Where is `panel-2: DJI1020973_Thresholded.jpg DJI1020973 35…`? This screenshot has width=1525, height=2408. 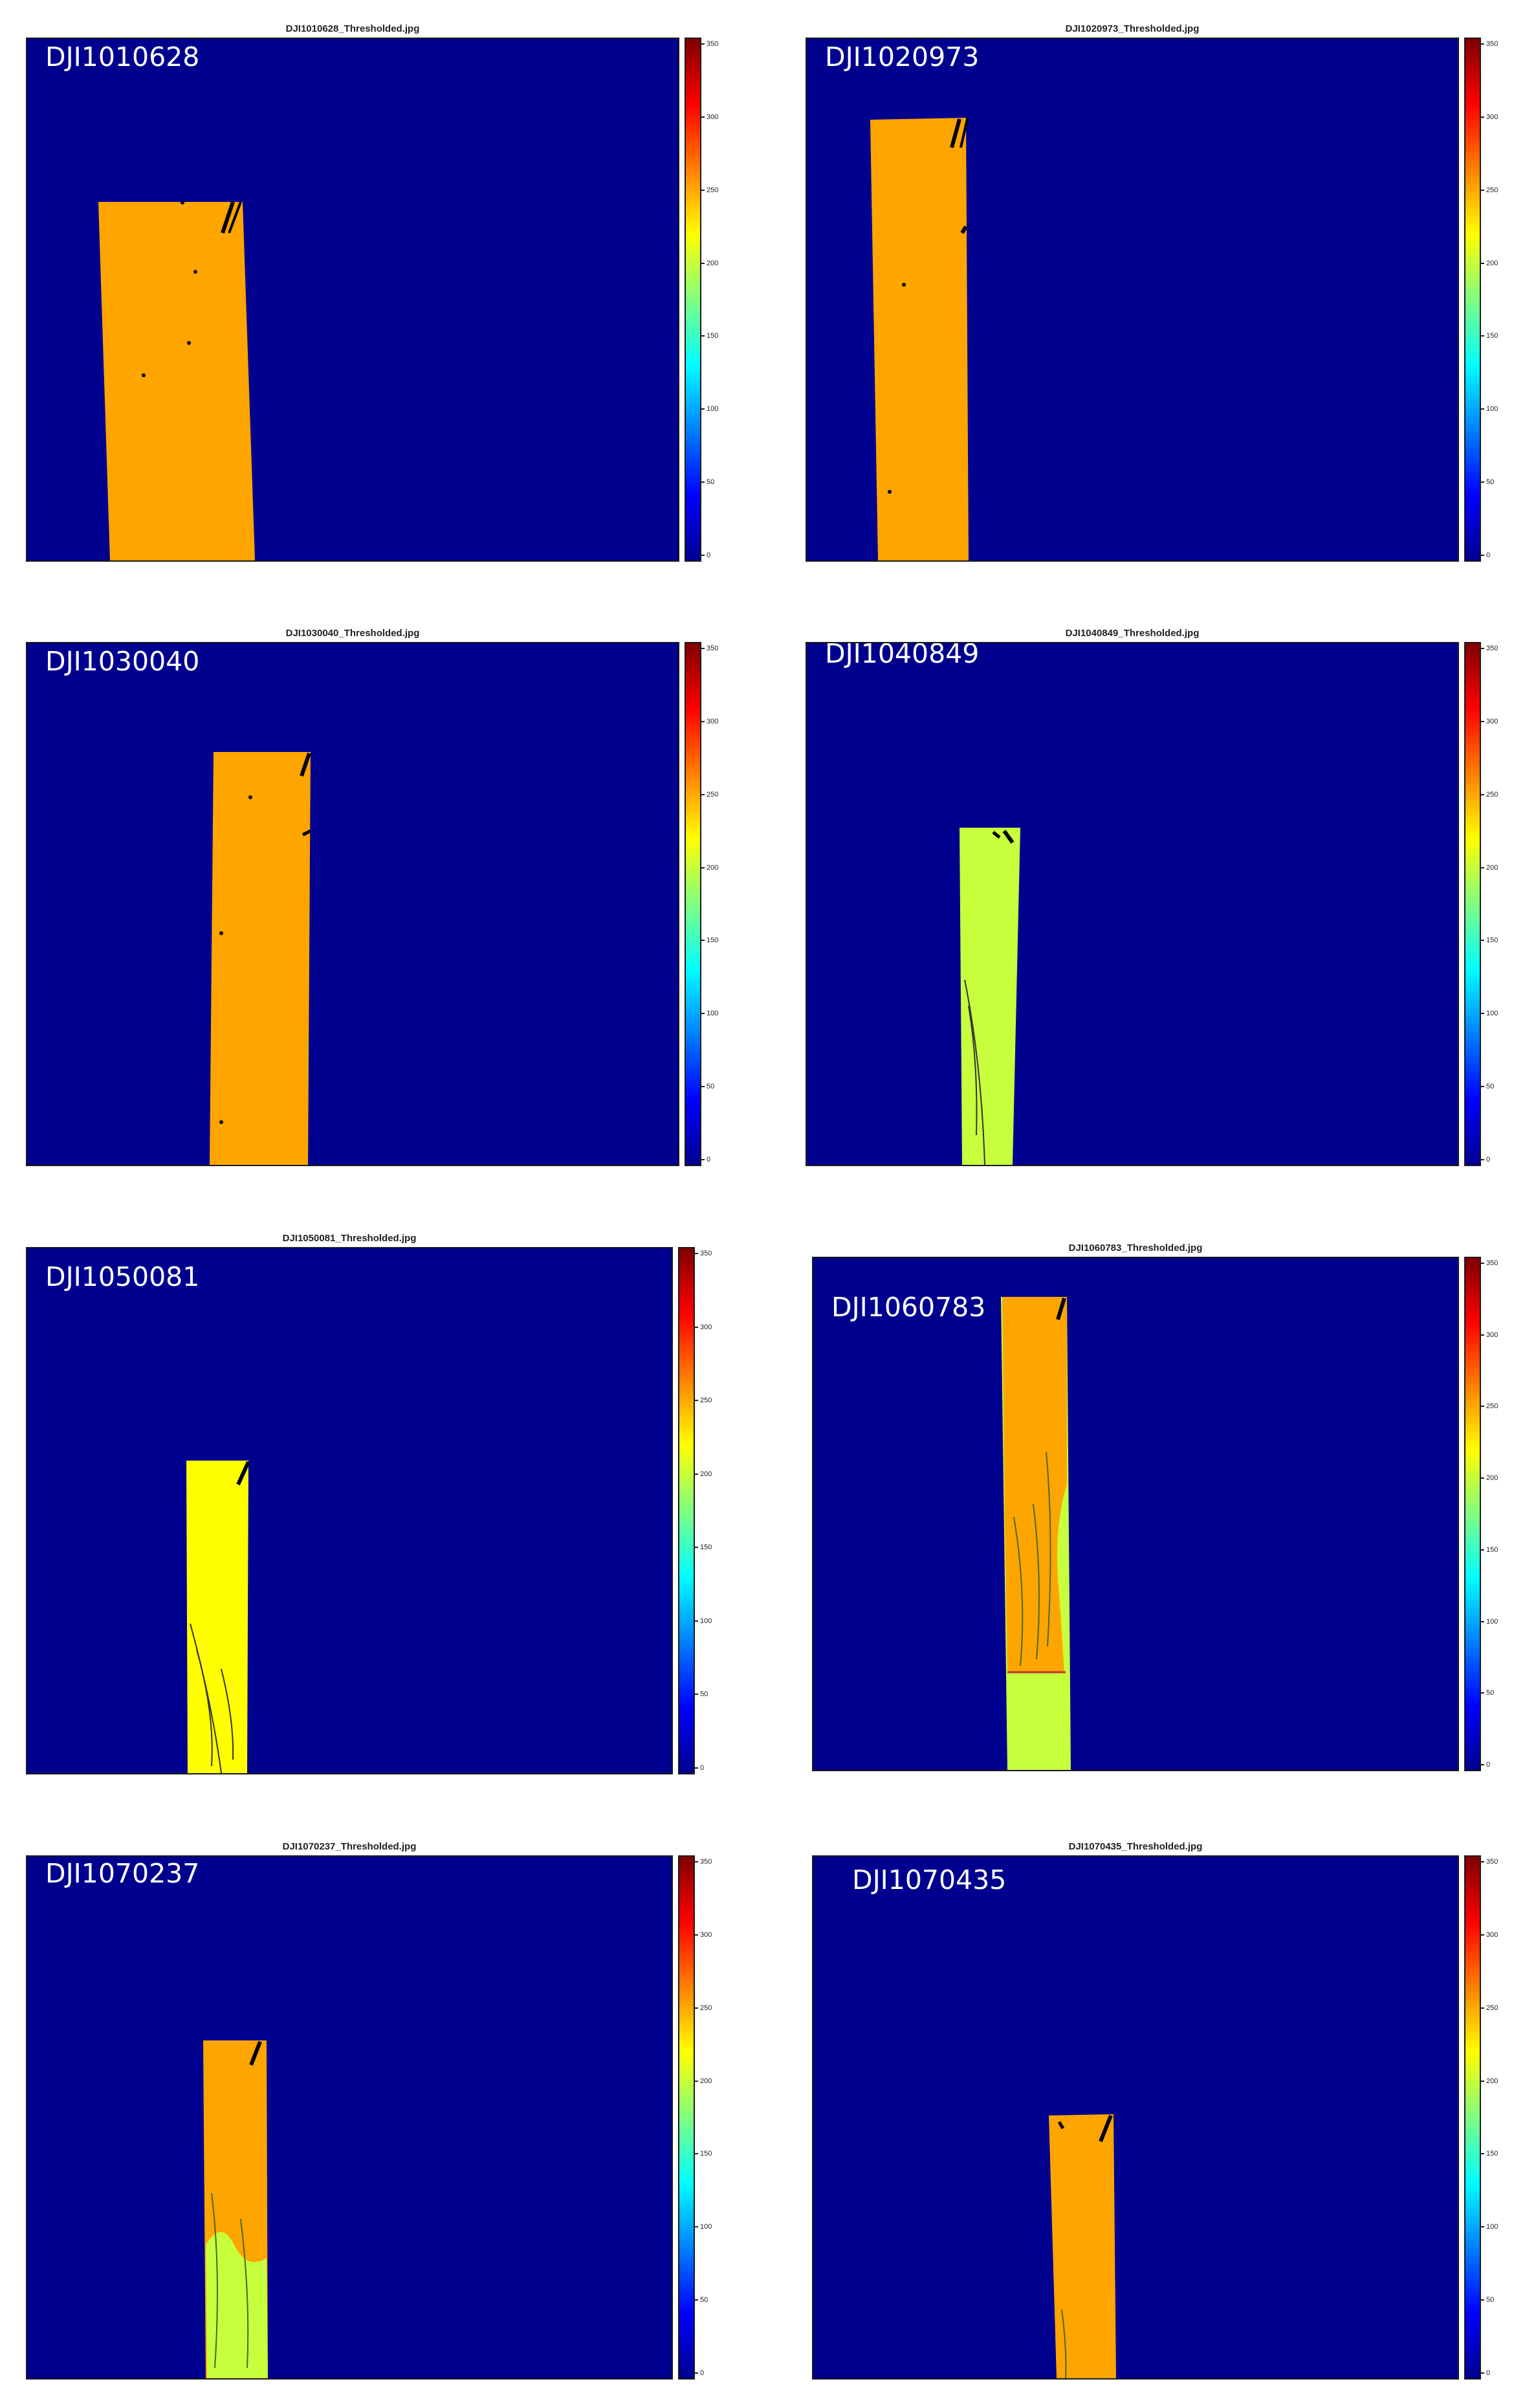 panel-2: DJI1020973_Thresholded.jpg DJI1020973 35… is located at coordinates (1155, 295).